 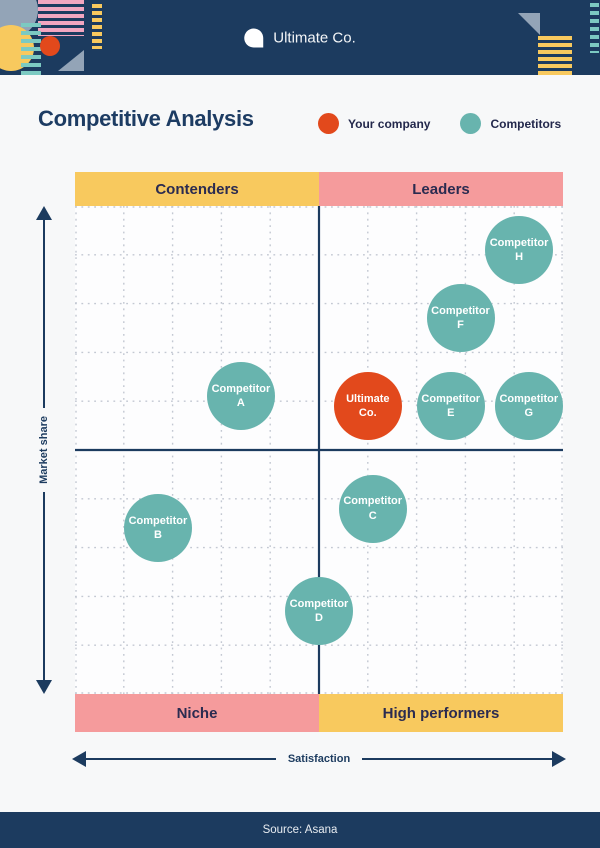 What do you see at coordinates (372, 508) in the screenshot?
I see `bubble-competitor-c: Competitor C` at bounding box center [372, 508].